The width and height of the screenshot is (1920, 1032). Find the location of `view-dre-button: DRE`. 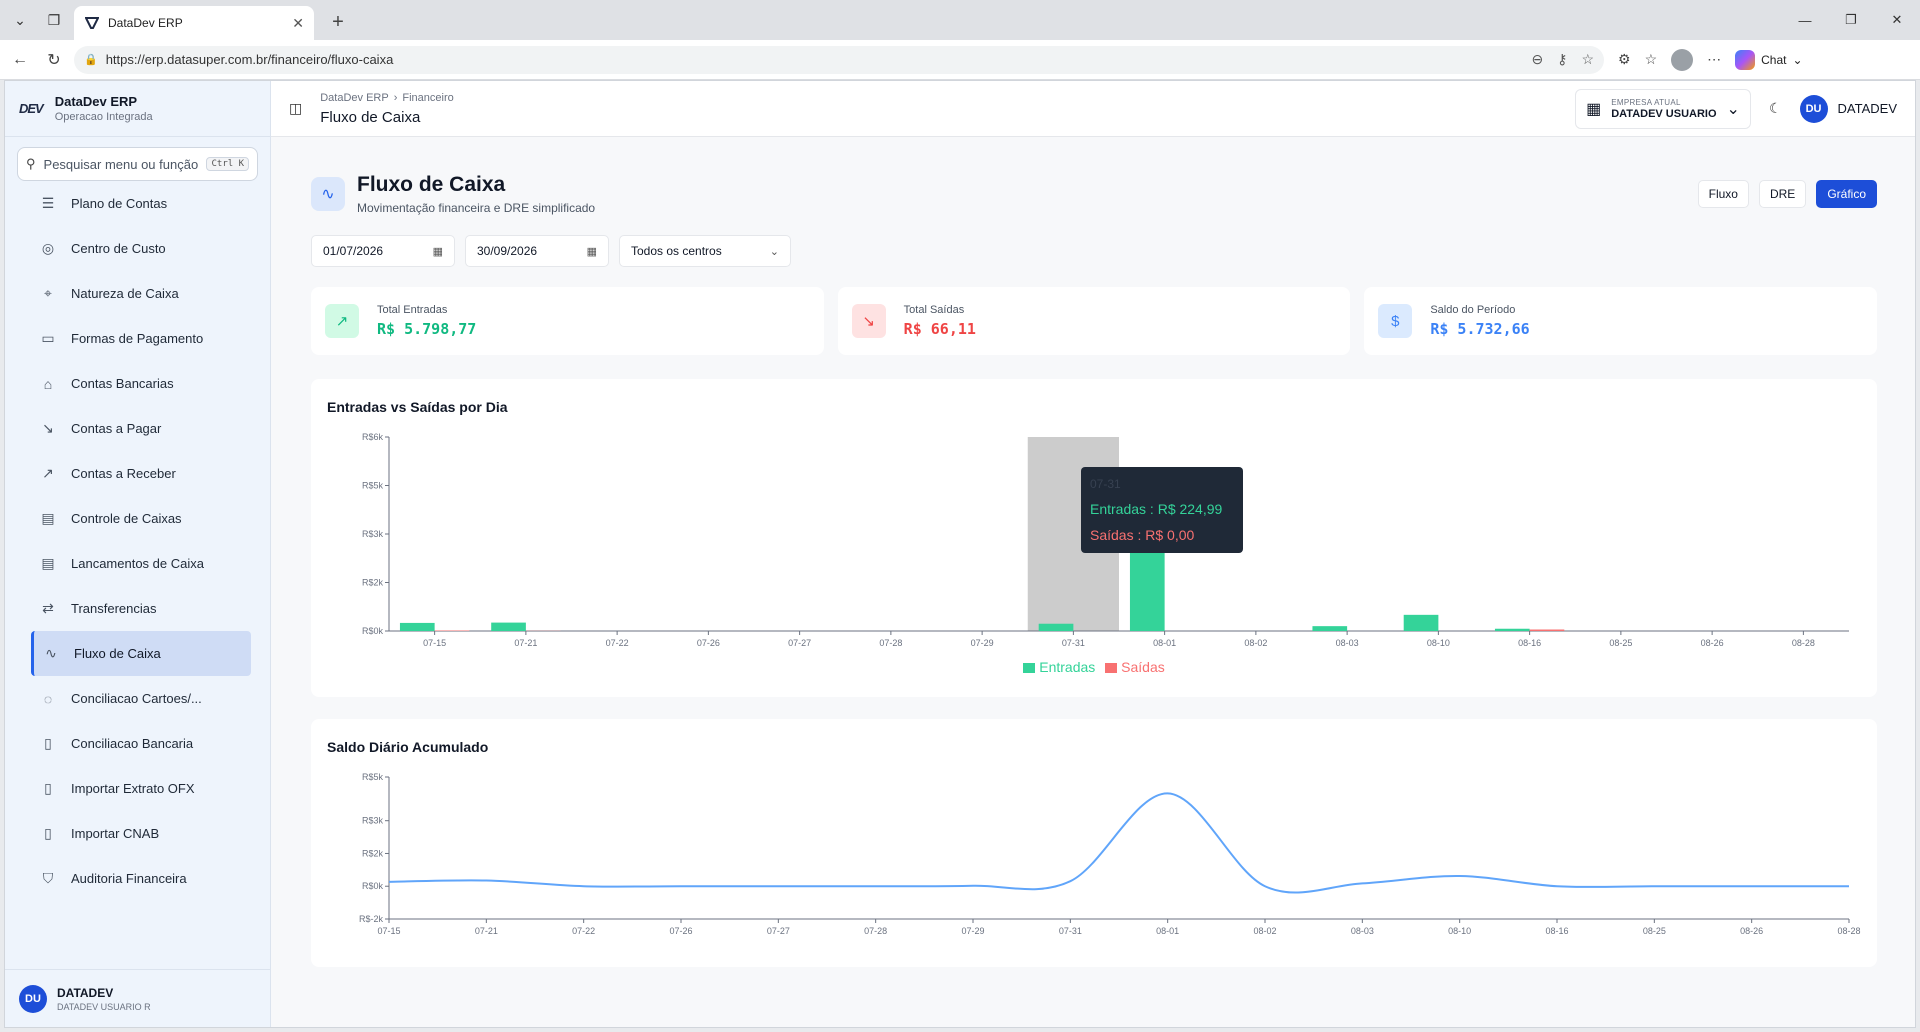

view-dre-button: DRE is located at coordinates (1782, 194).